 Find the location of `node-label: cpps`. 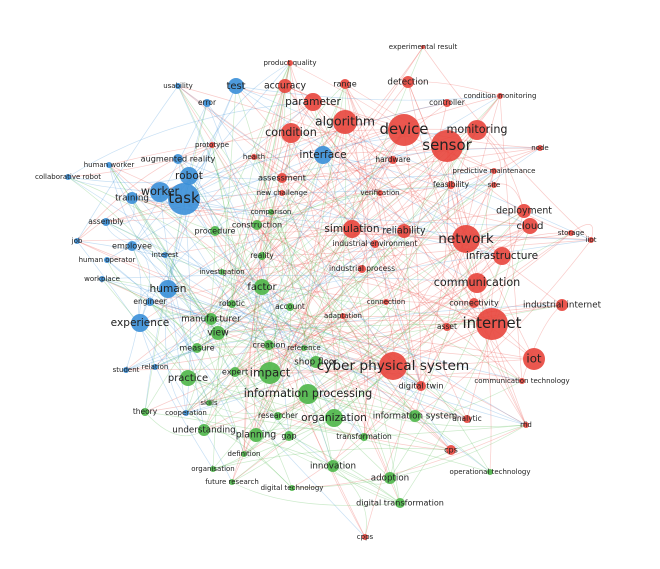

node-label: cpps is located at coordinates (365, 537).